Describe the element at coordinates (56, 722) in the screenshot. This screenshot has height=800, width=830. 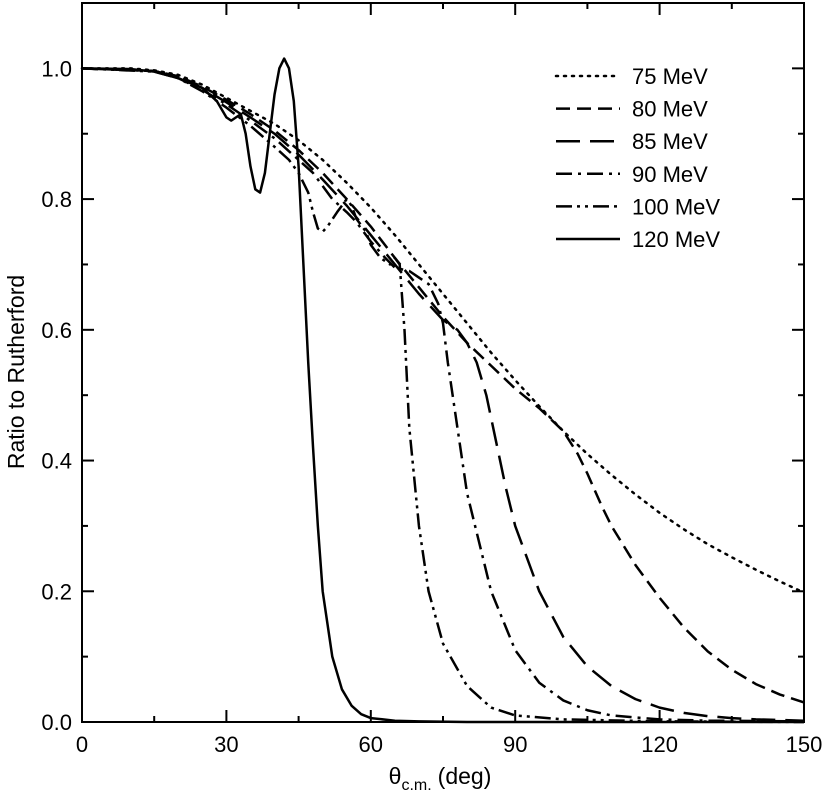
I see `y-tick-label: 0.0` at that location.